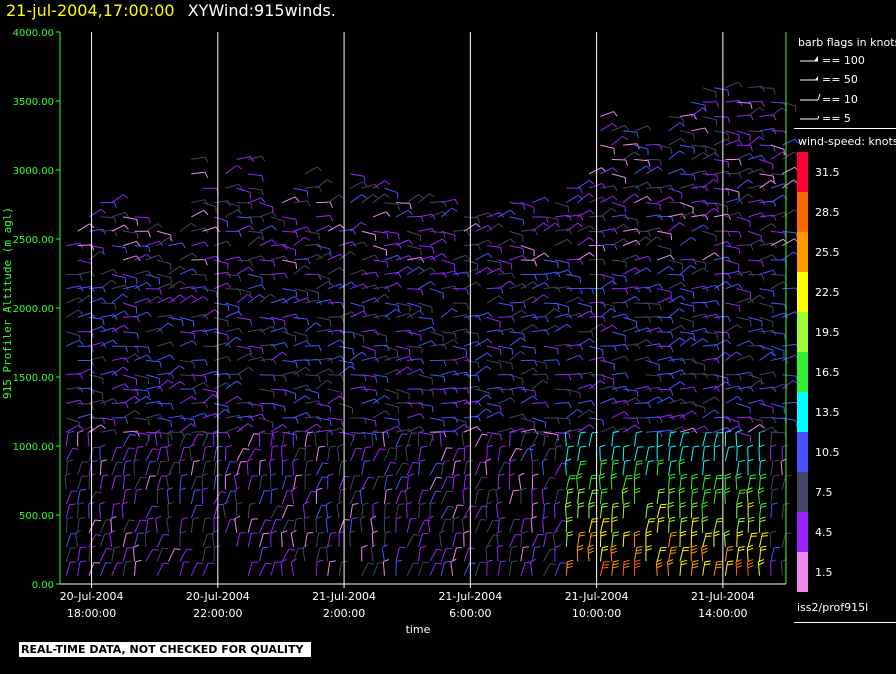 The width and height of the screenshot is (896, 674). Describe the element at coordinates (344, 596) in the screenshot. I see `x-tick-date: 21-Jul-2004` at that location.